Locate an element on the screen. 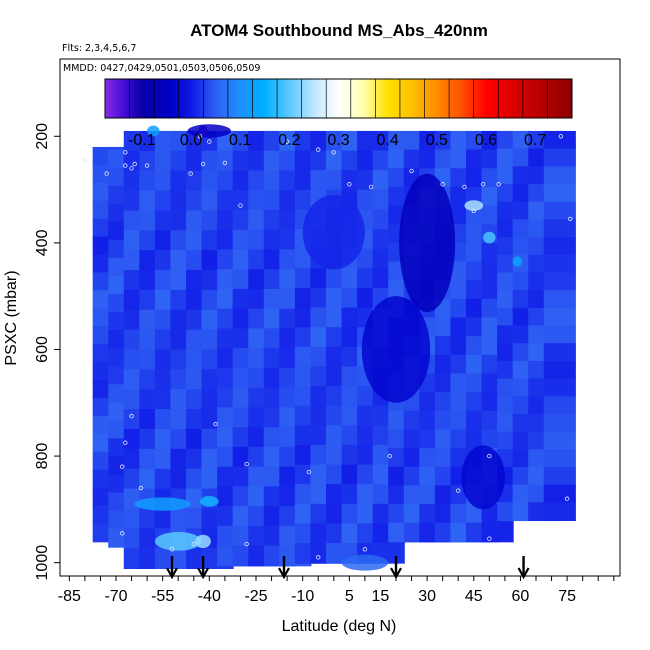 The image size is (650, 650). x-tick-label: 15 is located at coordinates (381, 596).